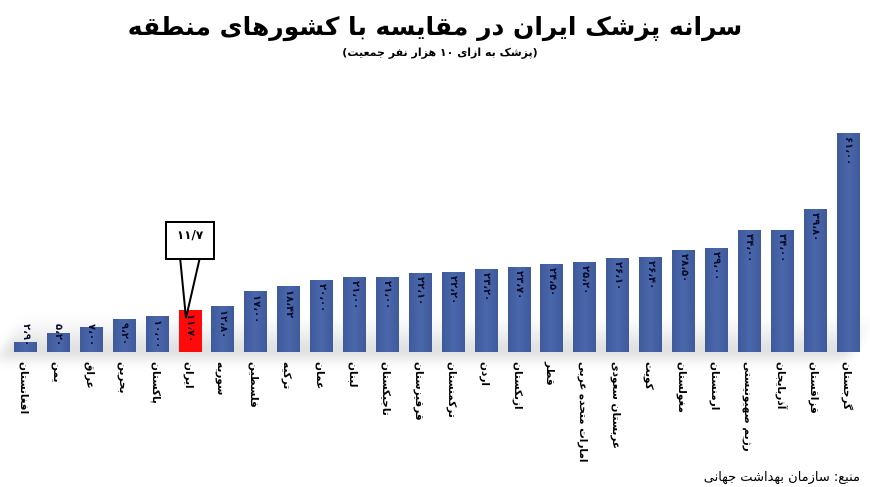 Image resolution: width=870 pixels, height=487 pixels. Describe the element at coordinates (618, 305) in the screenshot. I see `bar: ۲۶،۱۰` at that location.